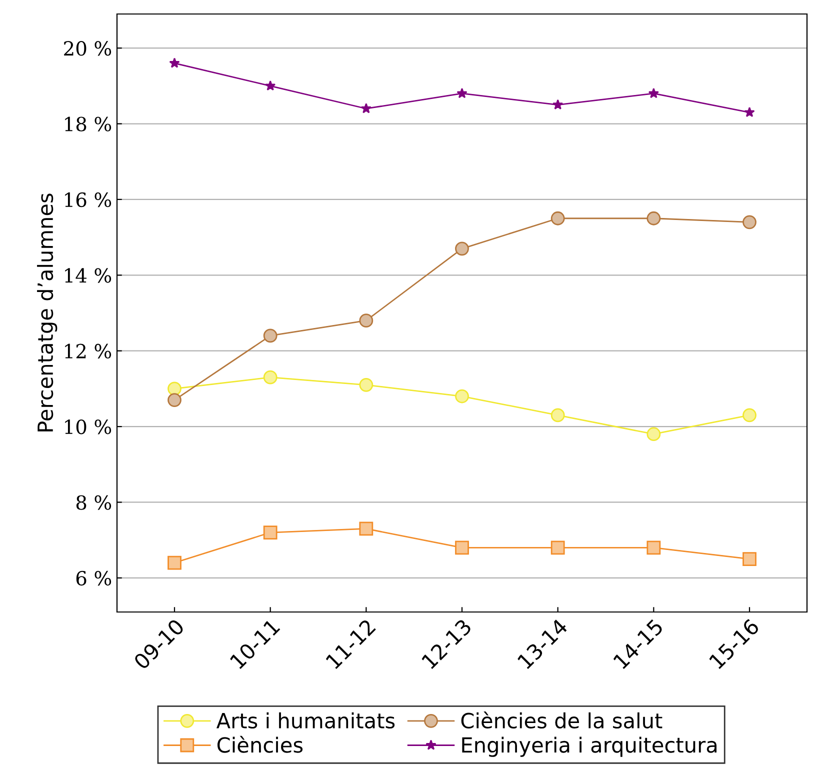  What do you see at coordinates (94, 578) in the screenshot?
I see `y-tick-label: 6 %` at bounding box center [94, 578].